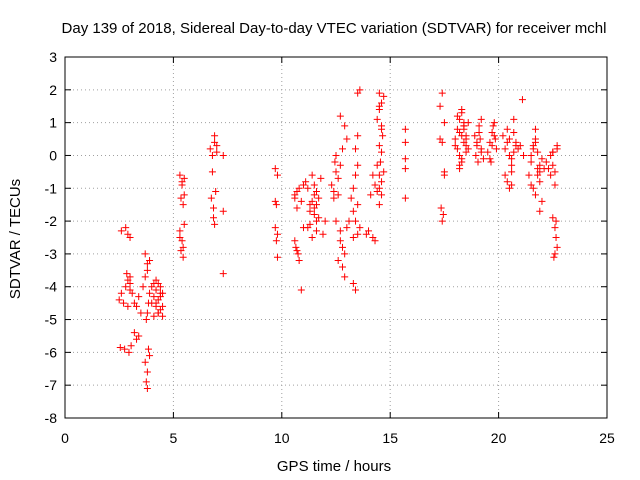  Describe the element at coordinates (607, 438) in the screenshot. I see `x-tick-label: 25` at that location.